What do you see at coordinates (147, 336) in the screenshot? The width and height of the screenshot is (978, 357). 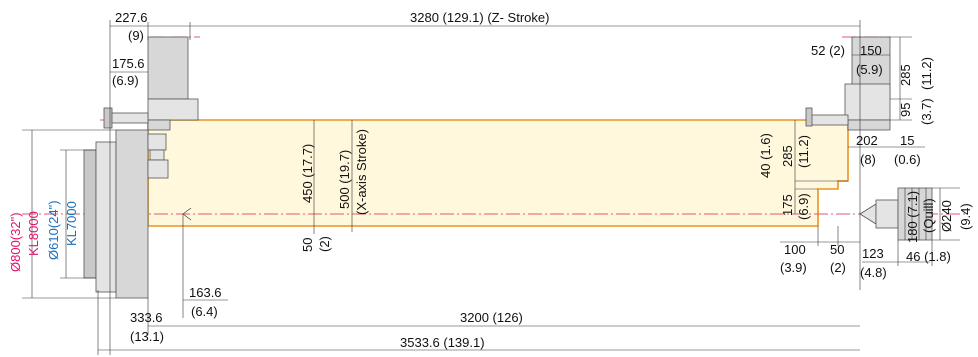 I see `dim-333-6-in: (13.1)` at bounding box center [147, 336].